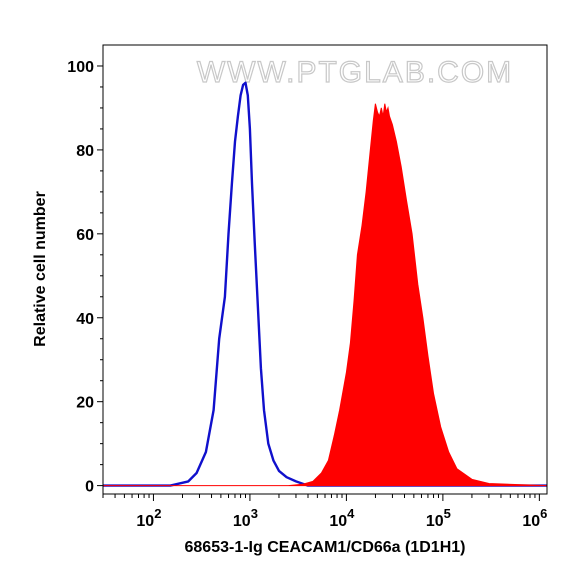 The image size is (568, 571). I want to click on x-tick-label: 10⁶, so click(534, 518).